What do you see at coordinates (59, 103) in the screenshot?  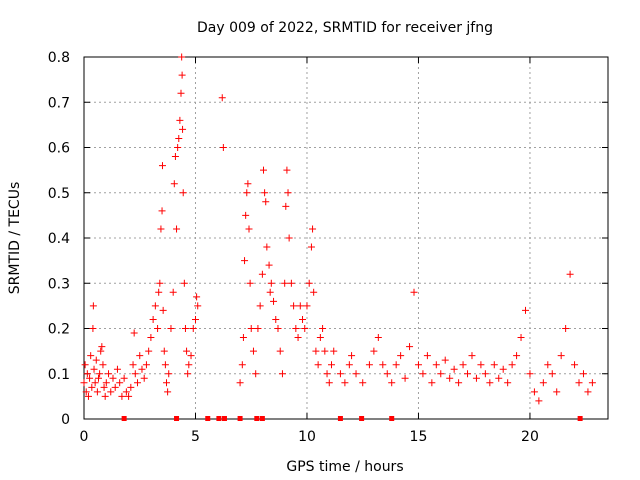 I see `y-tick-label: 0.7` at bounding box center [59, 103].